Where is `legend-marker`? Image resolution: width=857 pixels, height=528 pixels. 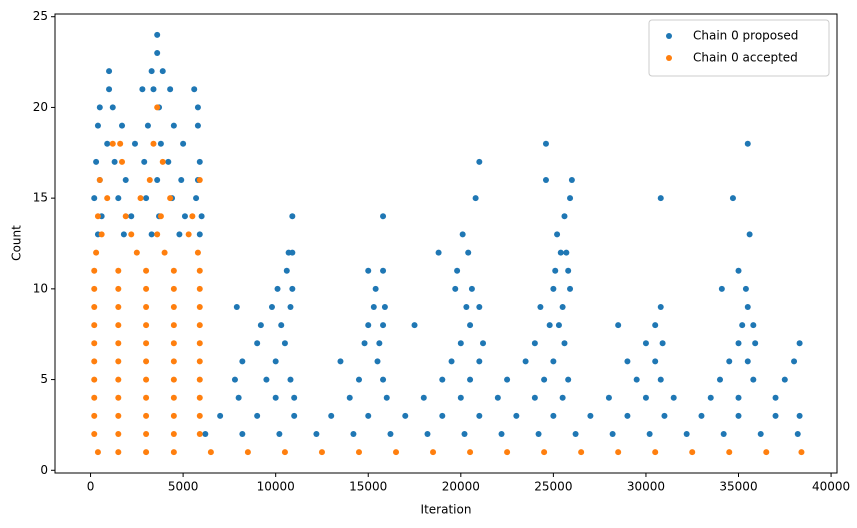
legend-marker is located at coordinates (669, 58).